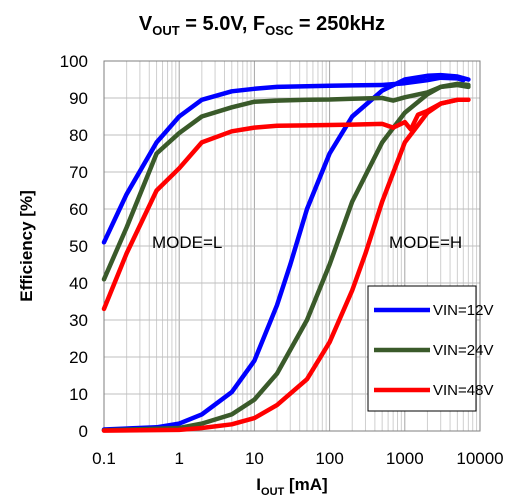 The height and width of the screenshot is (502, 531). I want to click on y-axis-label: Efficiency [%], so click(26, 245).